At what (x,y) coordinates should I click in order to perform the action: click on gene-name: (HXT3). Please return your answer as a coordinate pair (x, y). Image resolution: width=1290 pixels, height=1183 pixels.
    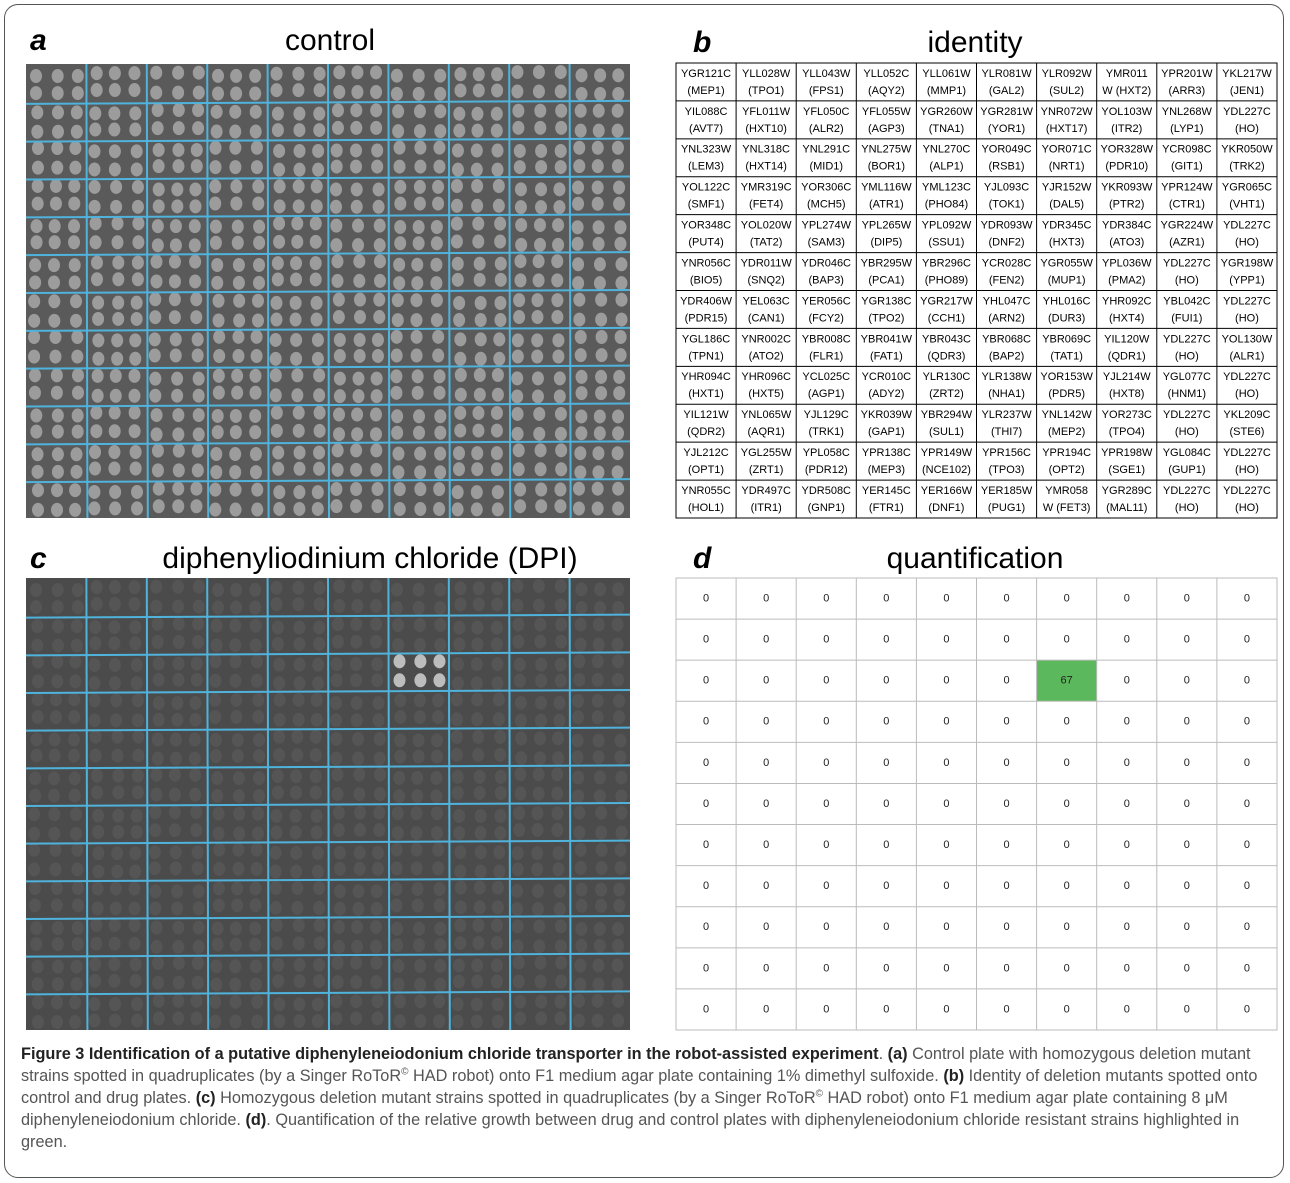
    Looking at the image, I should click on (1066, 243).